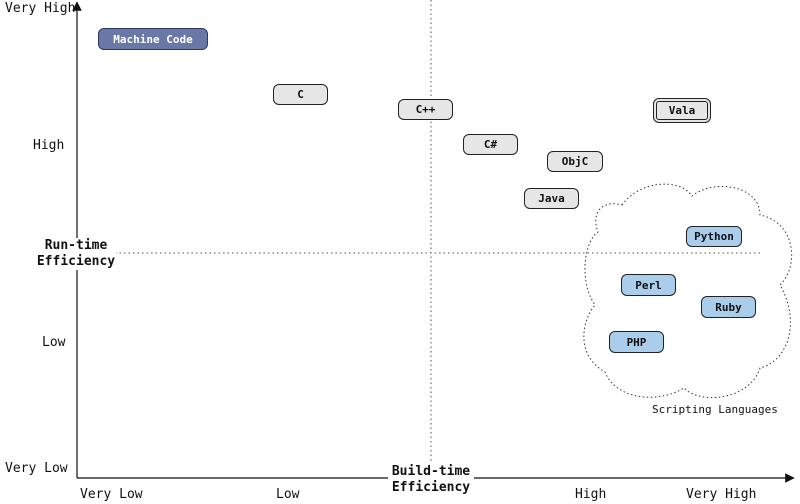 The height and width of the screenshot is (504, 800). What do you see at coordinates (648, 285) in the screenshot?
I see `node-perl: Perl` at bounding box center [648, 285].